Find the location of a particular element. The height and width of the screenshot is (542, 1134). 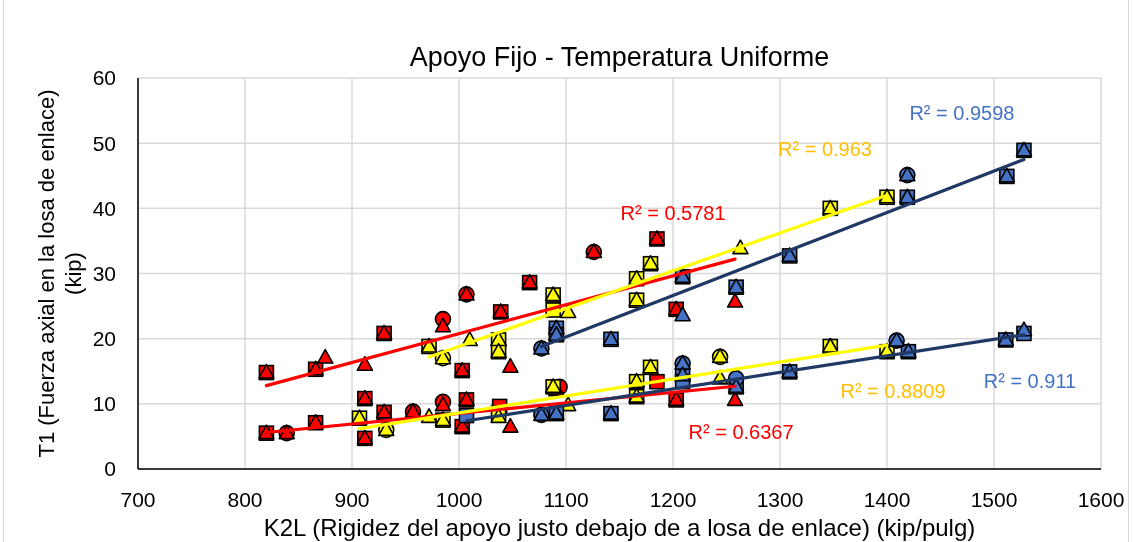

annotation: R² = 0.6367 is located at coordinates (741, 432).